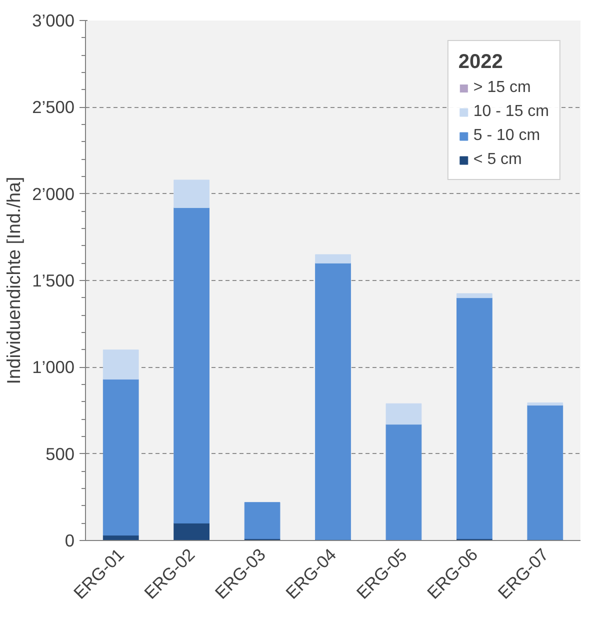  I want to click on y-tick-label: 1’500, so click(53, 280).